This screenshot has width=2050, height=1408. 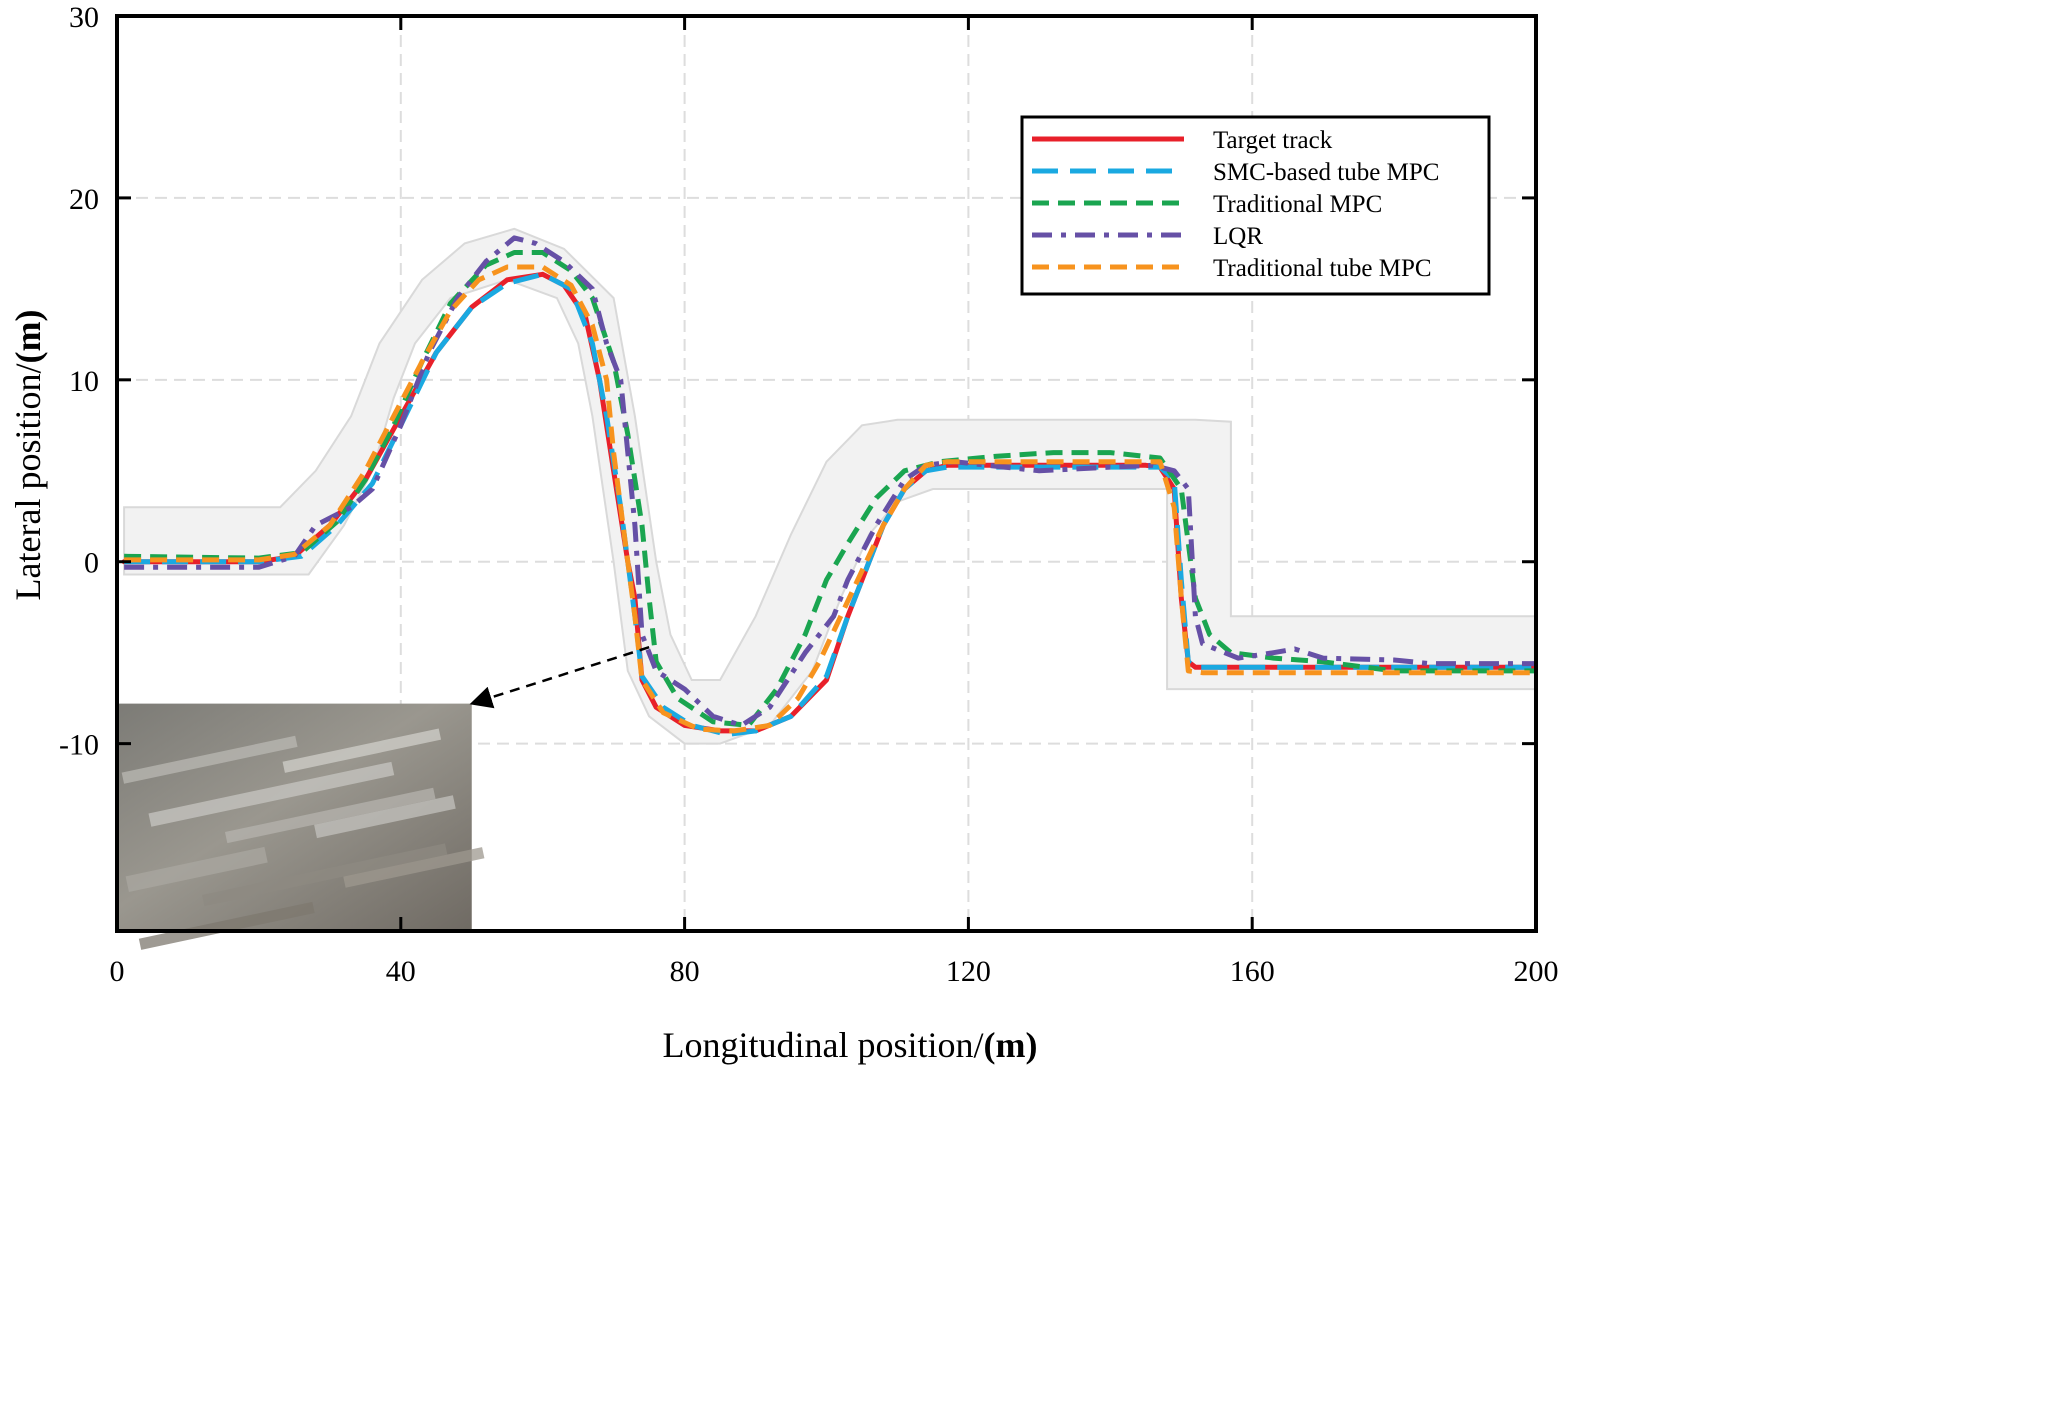 I want to click on x-tick-label-2: 80, so click(x=685, y=971).